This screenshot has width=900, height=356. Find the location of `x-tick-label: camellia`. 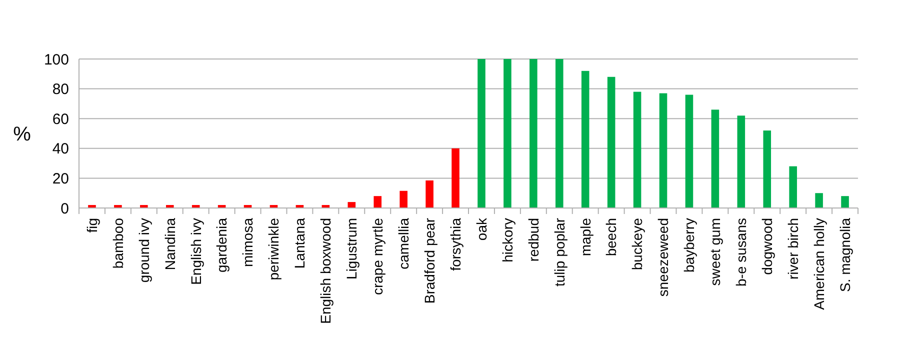

x-tick-label: camellia is located at coordinates (403, 244).